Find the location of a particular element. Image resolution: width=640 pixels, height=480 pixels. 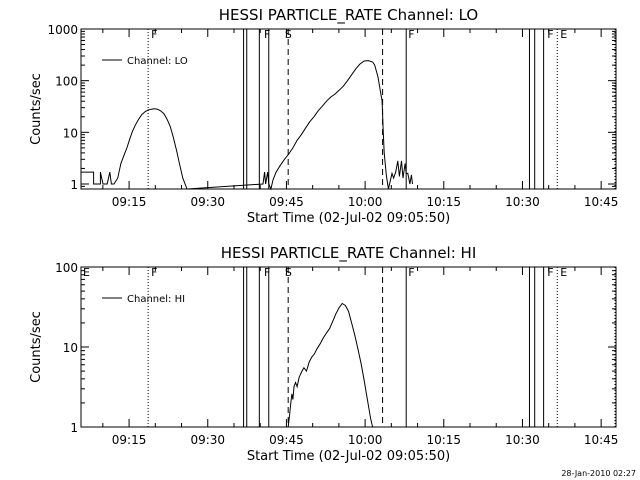

legend-label: Channel: LO is located at coordinates (157, 61).